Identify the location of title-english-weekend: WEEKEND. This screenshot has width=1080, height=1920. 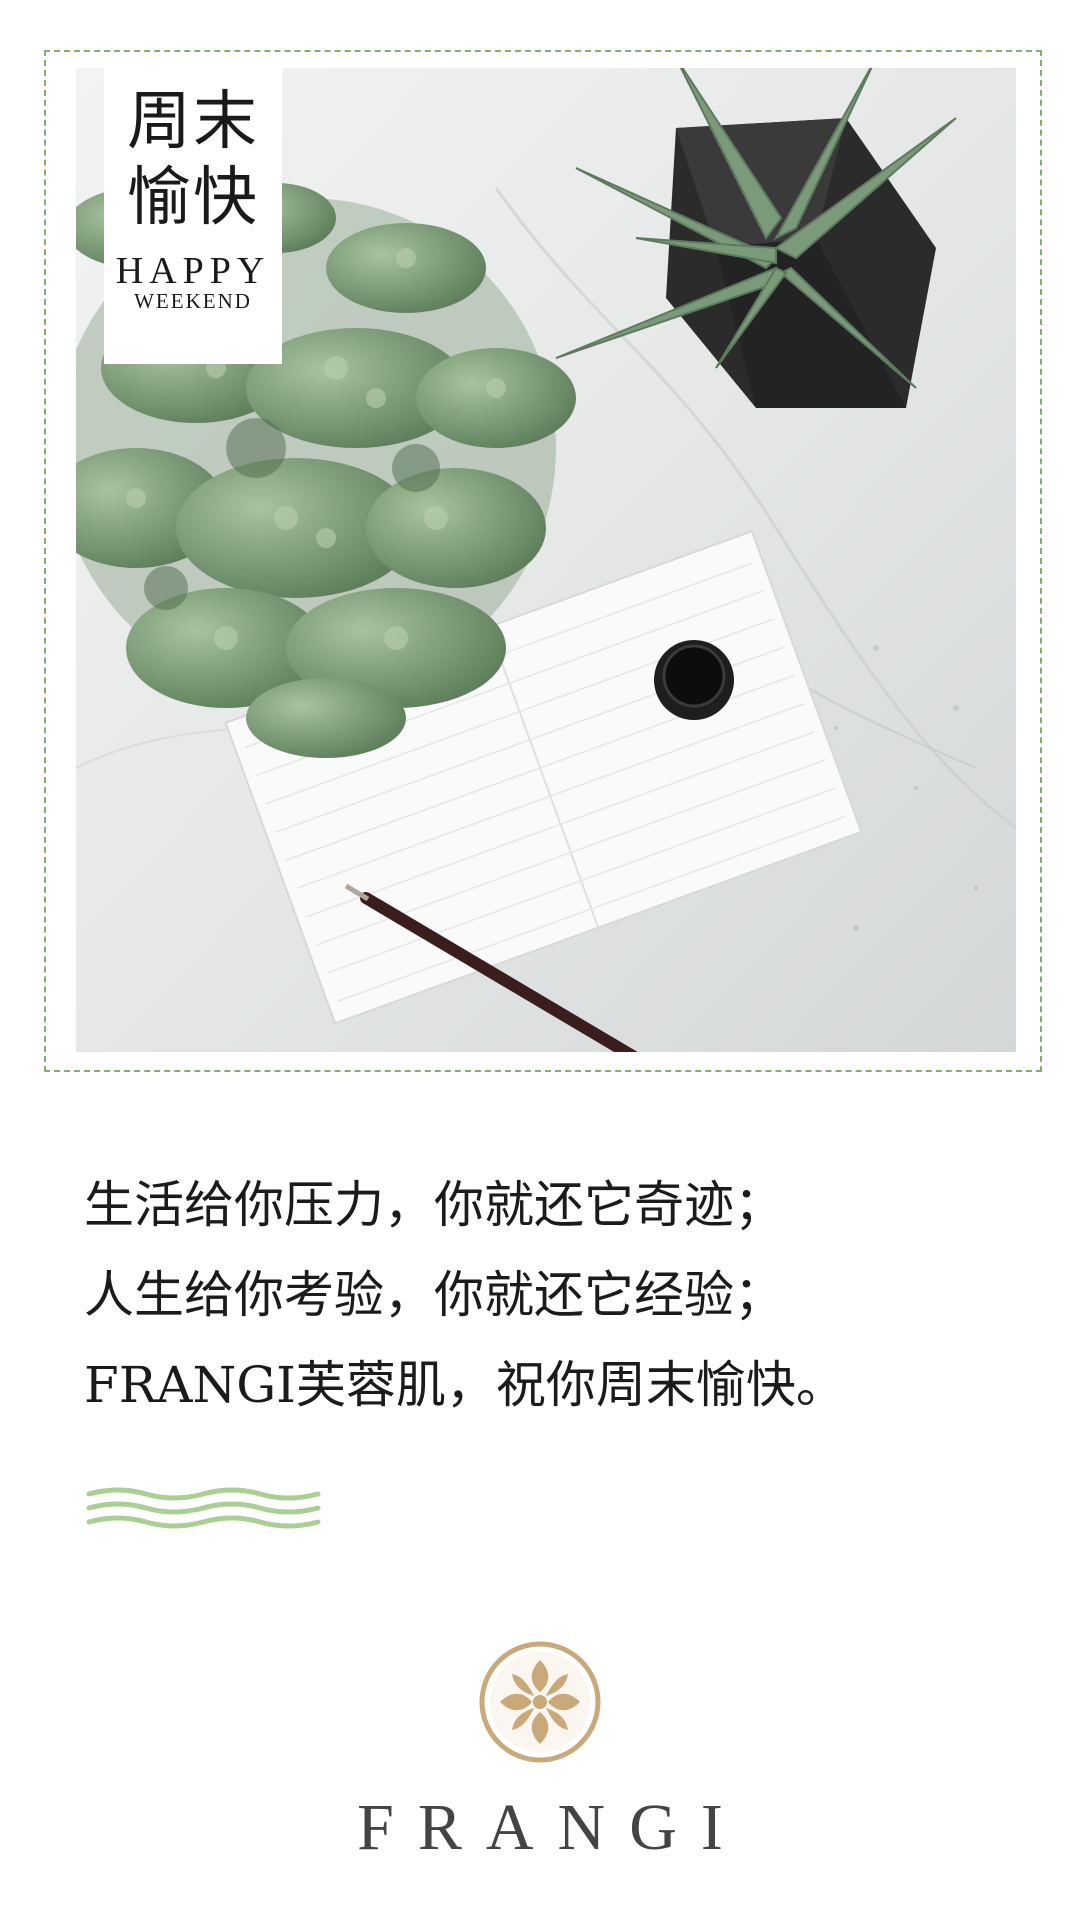
(193, 301).